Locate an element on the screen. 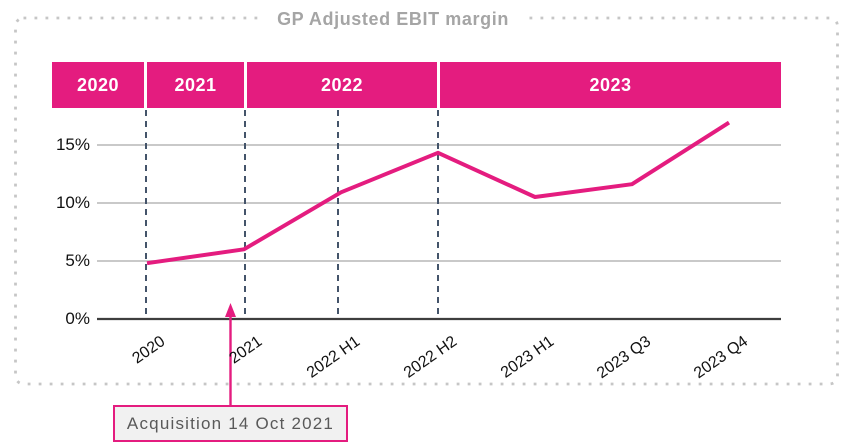  annotation-text: Acquisition 14 Oct 2021 is located at coordinates (230, 423).